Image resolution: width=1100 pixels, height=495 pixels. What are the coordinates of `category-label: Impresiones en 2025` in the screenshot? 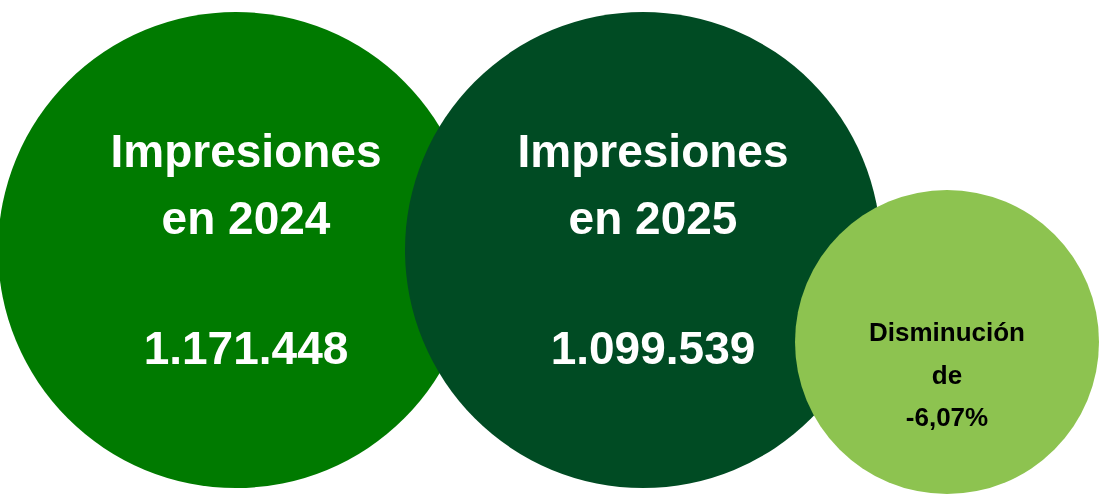 It's located at (653, 185).